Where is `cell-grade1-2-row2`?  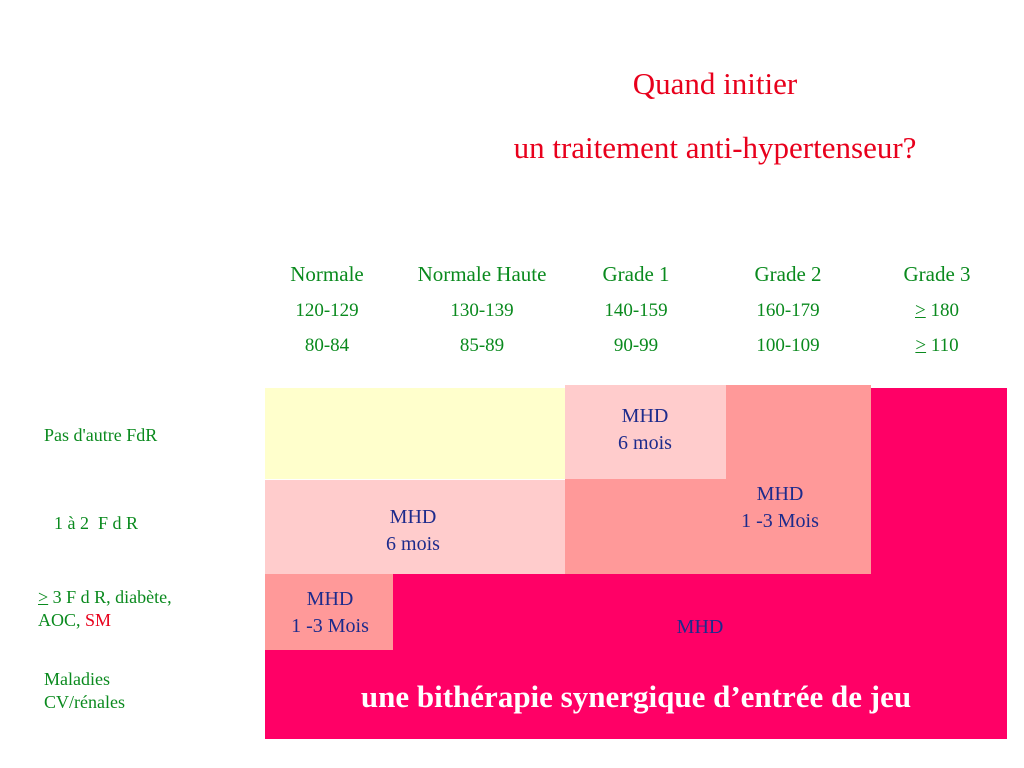 cell-grade1-2-row2 is located at coordinates (718, 526).